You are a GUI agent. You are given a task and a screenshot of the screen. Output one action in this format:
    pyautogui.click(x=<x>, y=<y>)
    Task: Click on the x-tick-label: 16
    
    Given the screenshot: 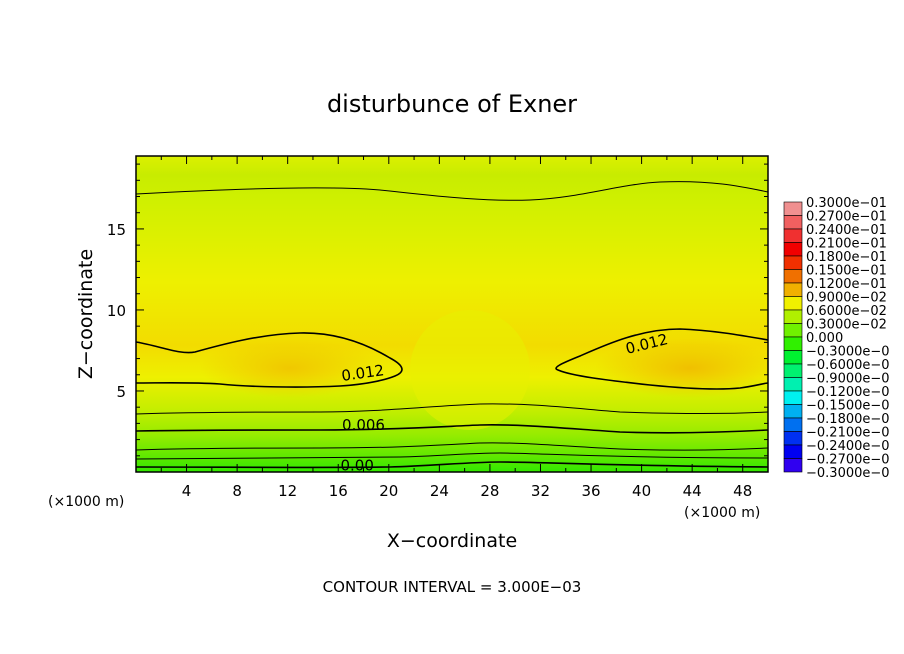 What is the action you would take?
    pyautogui.click(x=338, y=491)
    